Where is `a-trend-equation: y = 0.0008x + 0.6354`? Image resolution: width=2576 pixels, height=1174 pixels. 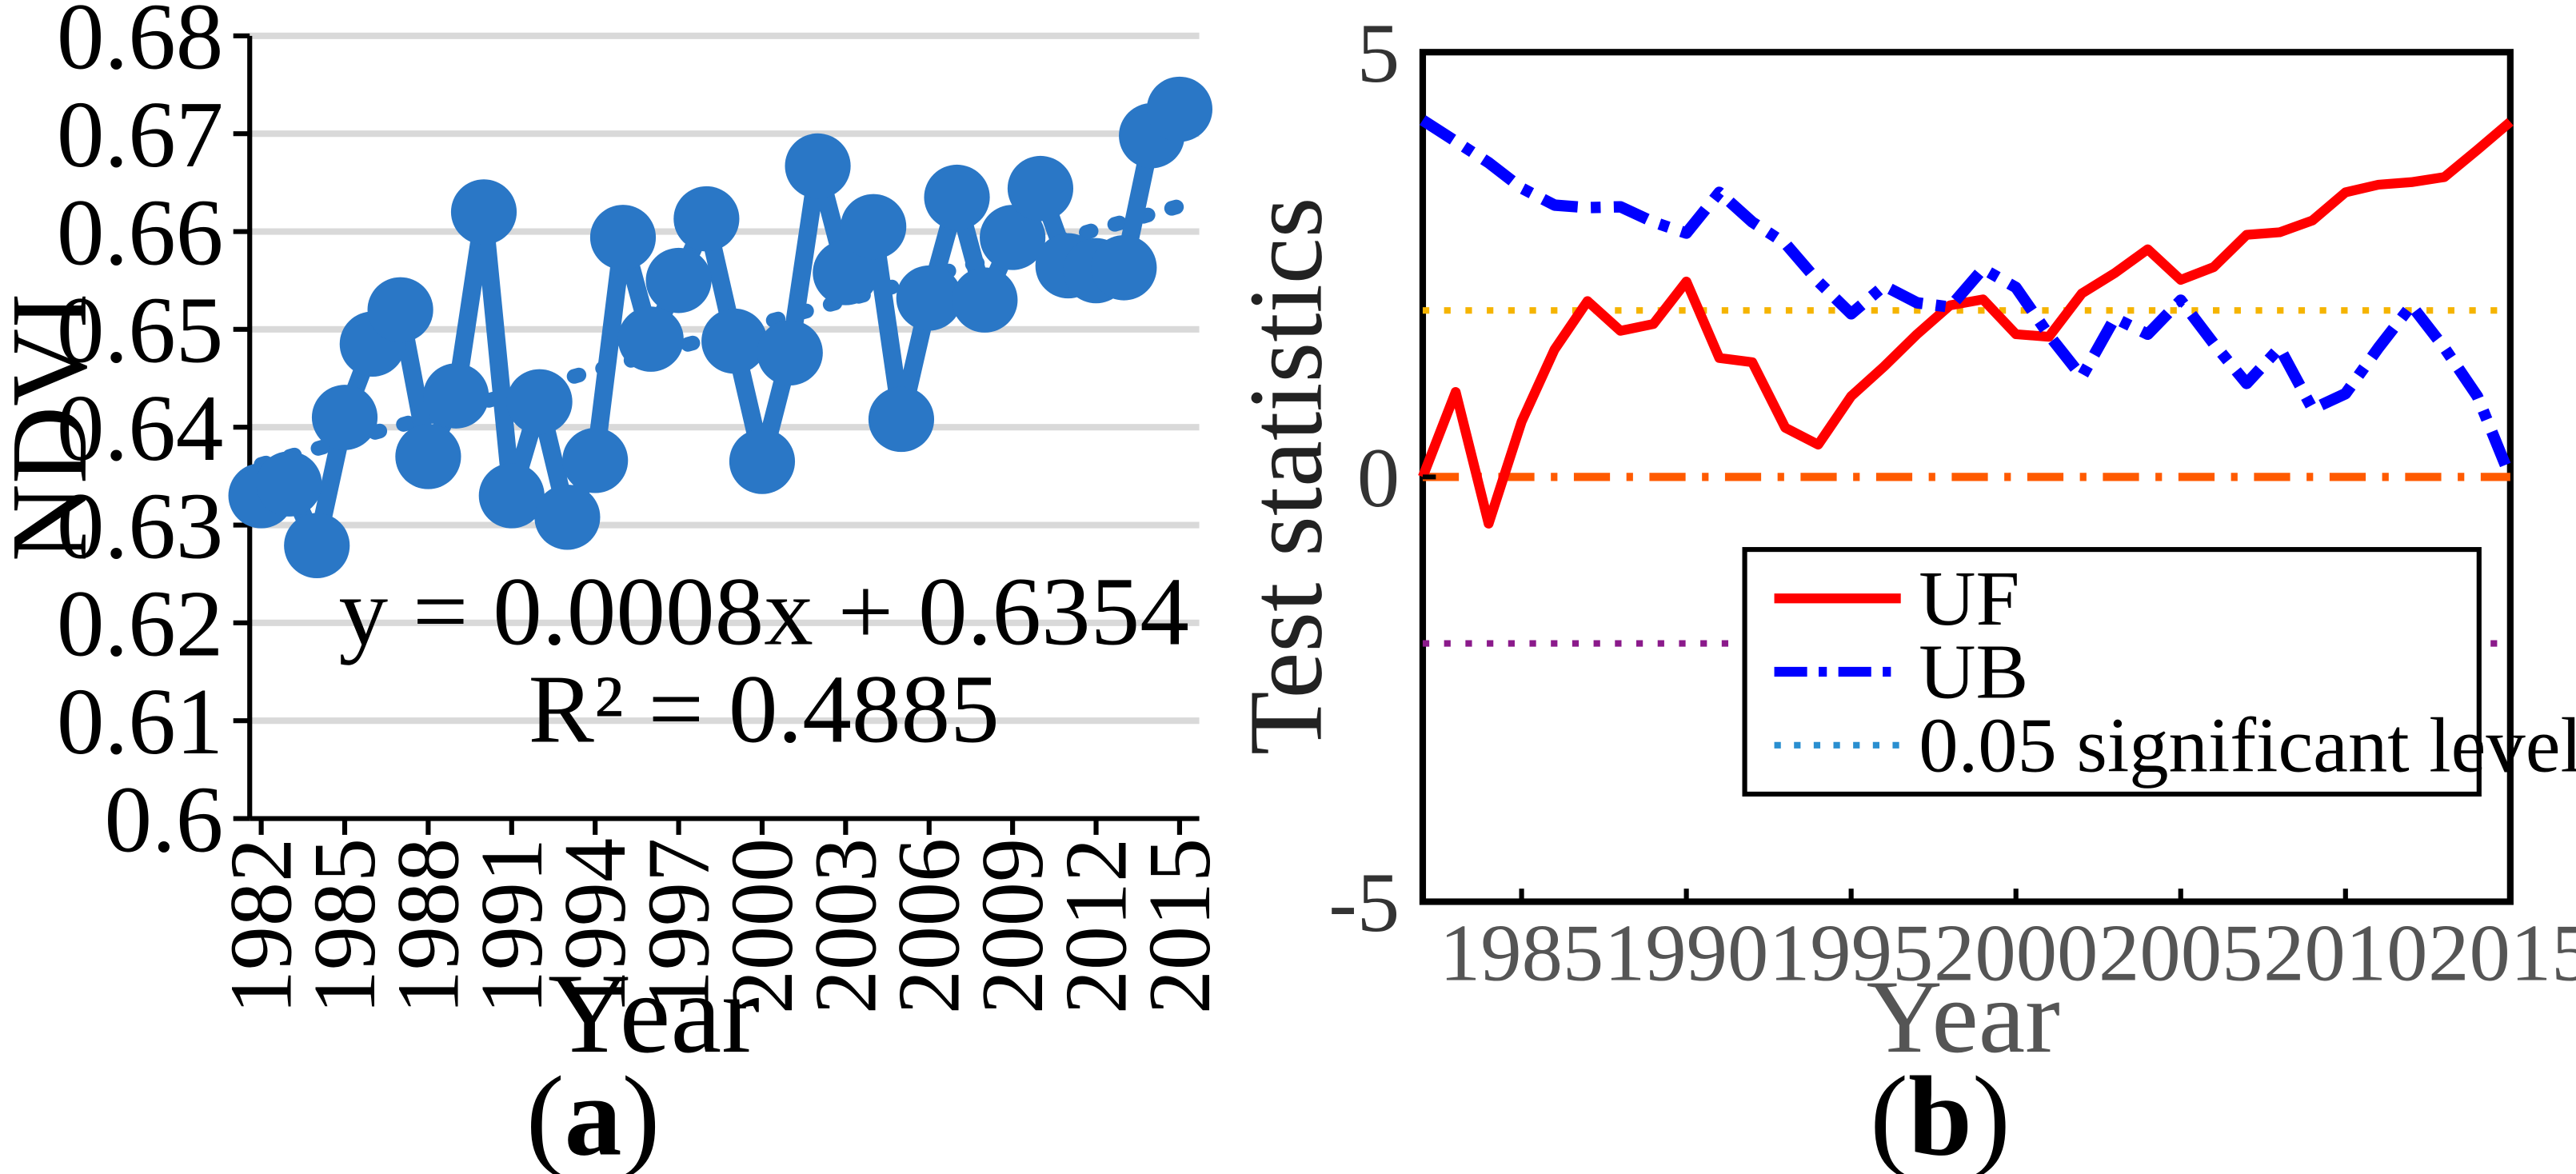
a-trend-equation: y = 0.0008x + 0.6354 is located at coordinates (764, 611).